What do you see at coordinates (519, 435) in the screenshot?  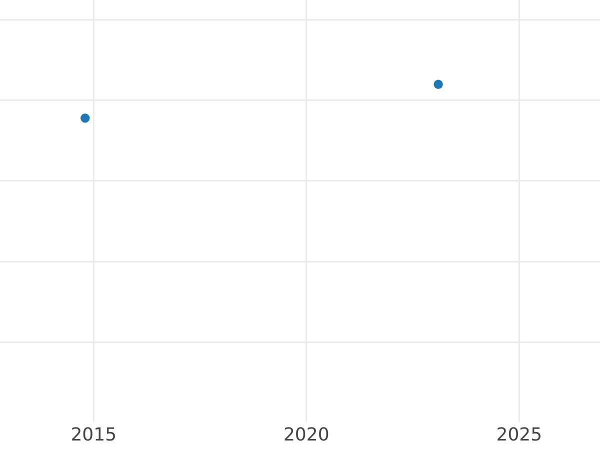 I see `x-tick-label: 2025` at bounding box center [519, 435].